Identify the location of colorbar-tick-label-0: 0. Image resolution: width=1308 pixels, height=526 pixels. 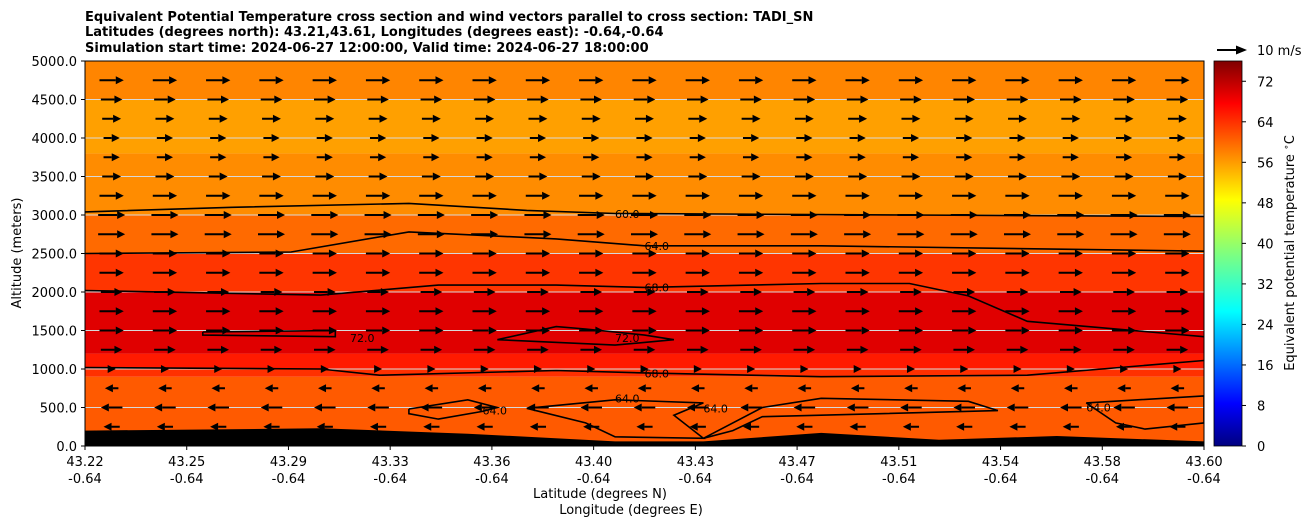
(1261, 447).